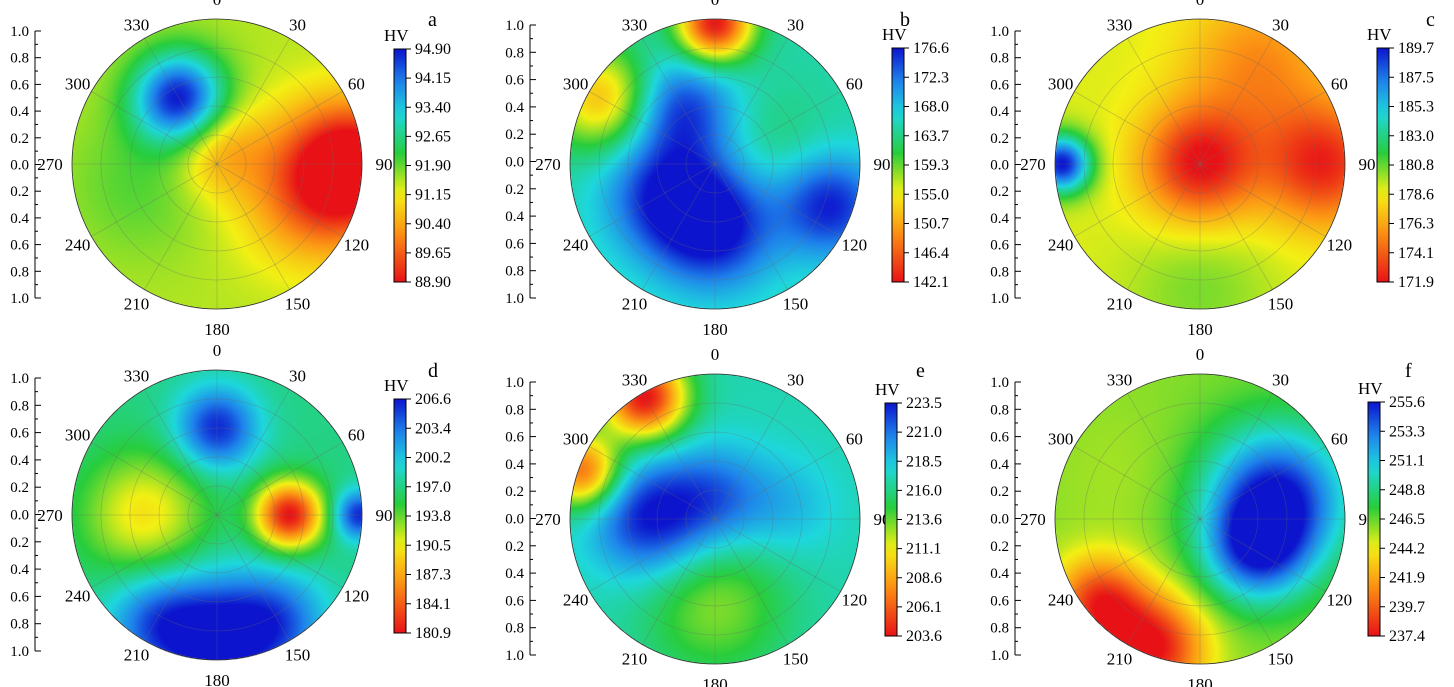  I want to click on angle-label-180: 180, so click(1200, 681).